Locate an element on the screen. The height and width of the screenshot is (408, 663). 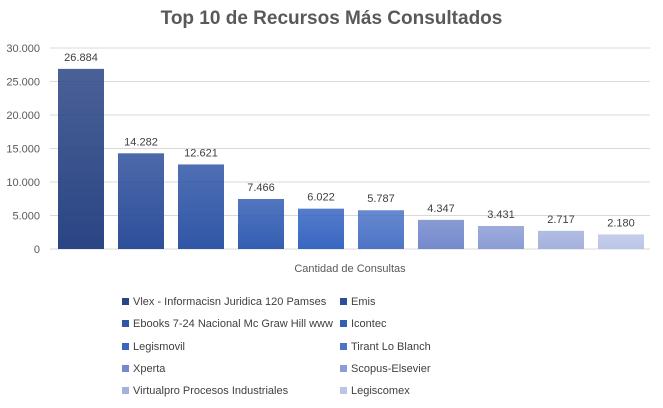
legend-label: Tirant Lo Blanch is located at coordinates (391, 346).